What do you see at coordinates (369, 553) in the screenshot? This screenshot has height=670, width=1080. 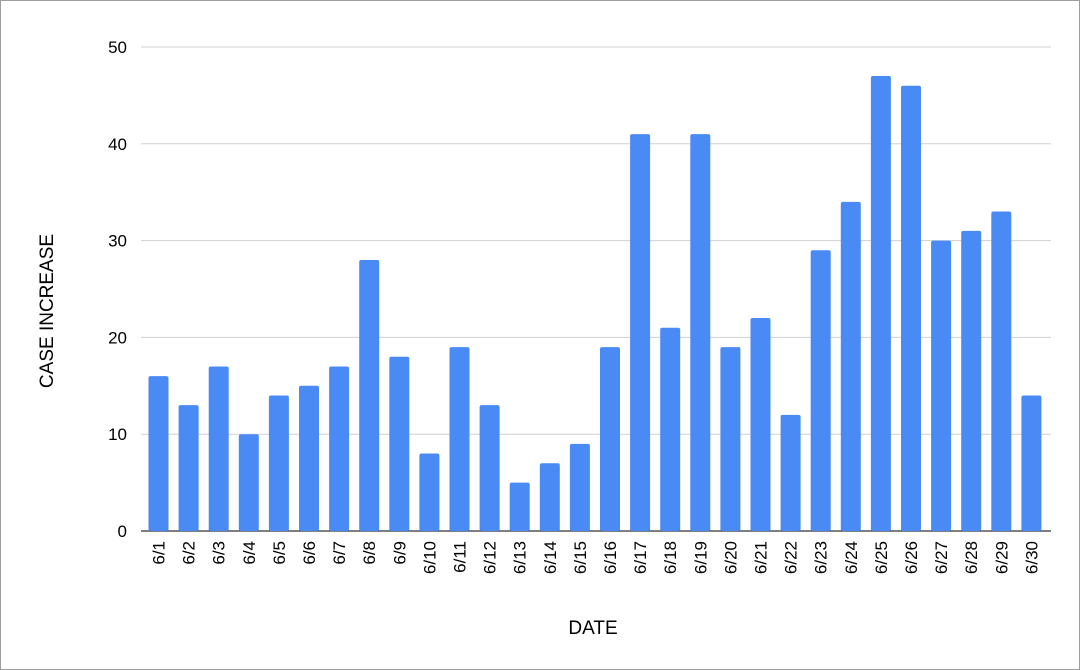 I see `x-tick-label: 6/8` at bounding box center [369, 553].